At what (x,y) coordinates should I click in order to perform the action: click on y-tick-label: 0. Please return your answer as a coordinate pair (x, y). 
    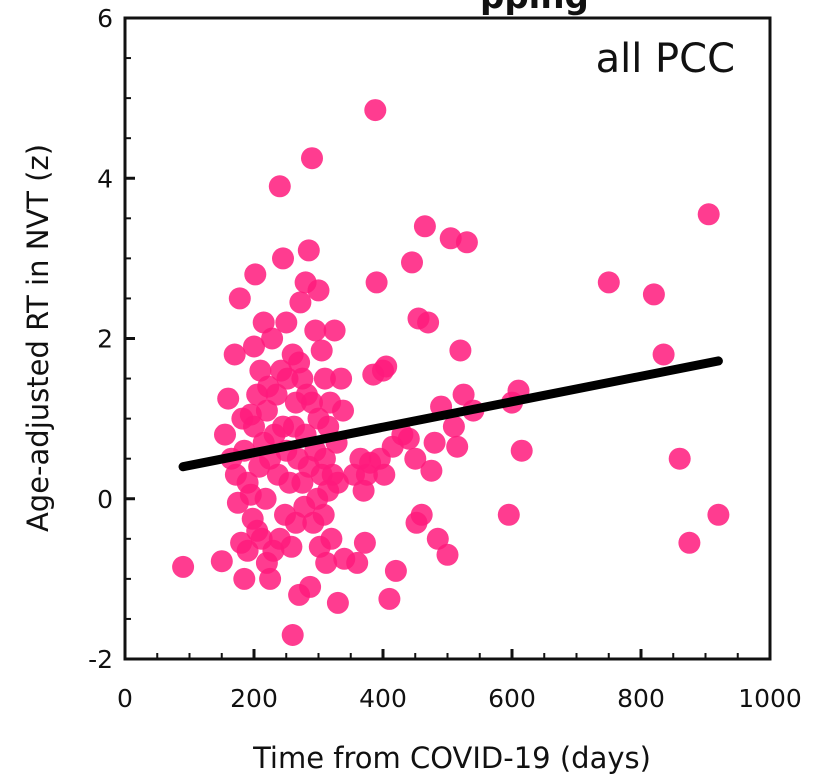
    Looking at the image, I should click on (105, 499).